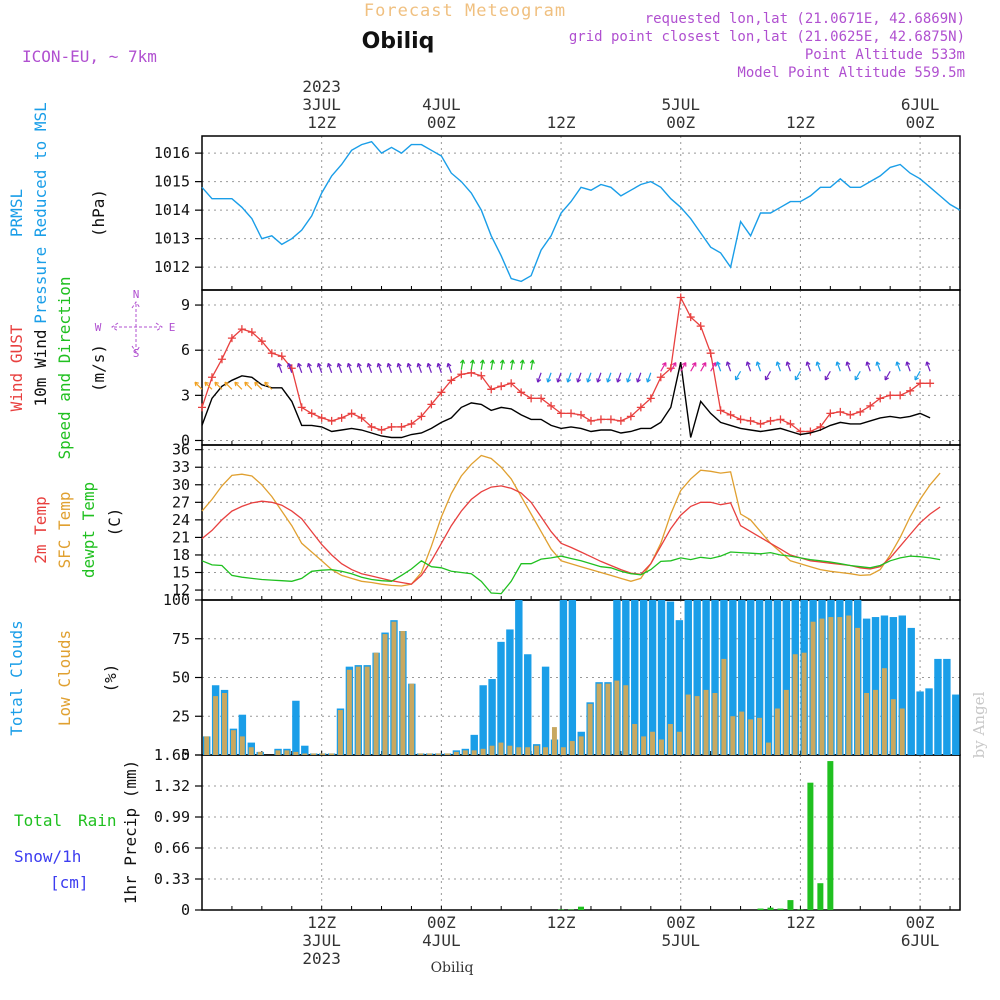  I want to click on cloud-unit: (%), so click(110, 678).